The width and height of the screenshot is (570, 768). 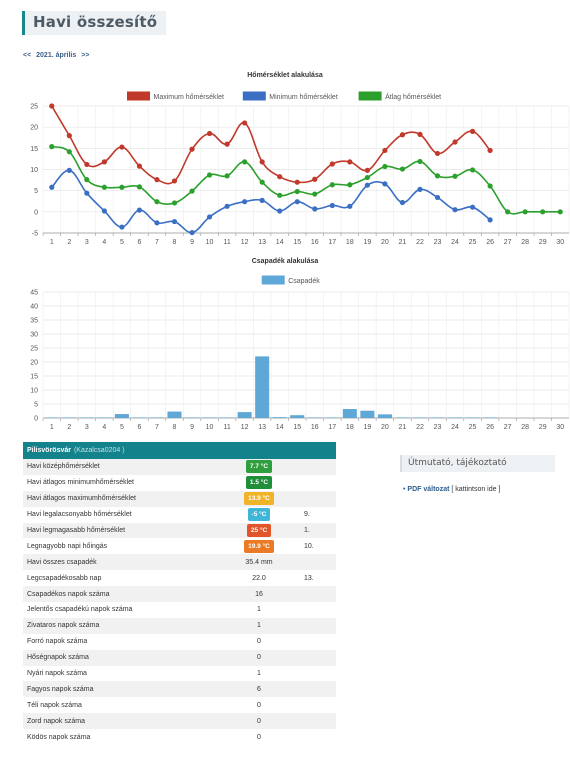 What do you see at coordinates (259, 562) in the screenshot?
I see `stats-value: 35.4 mm` at bounding box center [259, 562].